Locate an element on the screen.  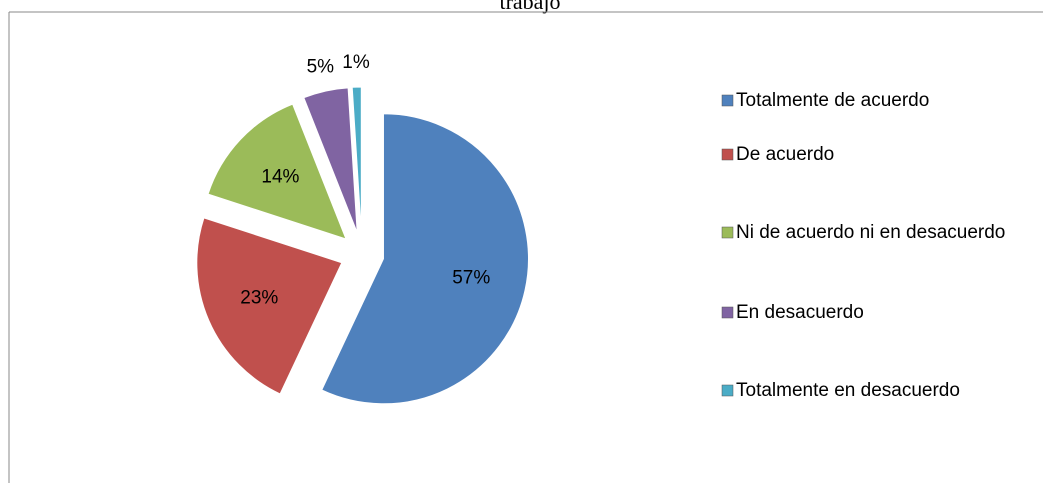
data-label: 5% is located at coordinates (321, 67).